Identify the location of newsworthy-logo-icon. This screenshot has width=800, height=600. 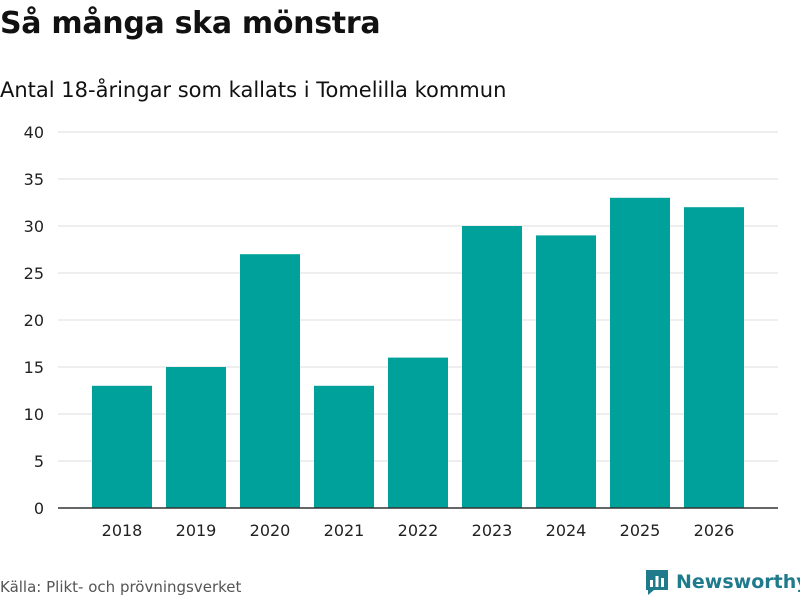
(657, 582).